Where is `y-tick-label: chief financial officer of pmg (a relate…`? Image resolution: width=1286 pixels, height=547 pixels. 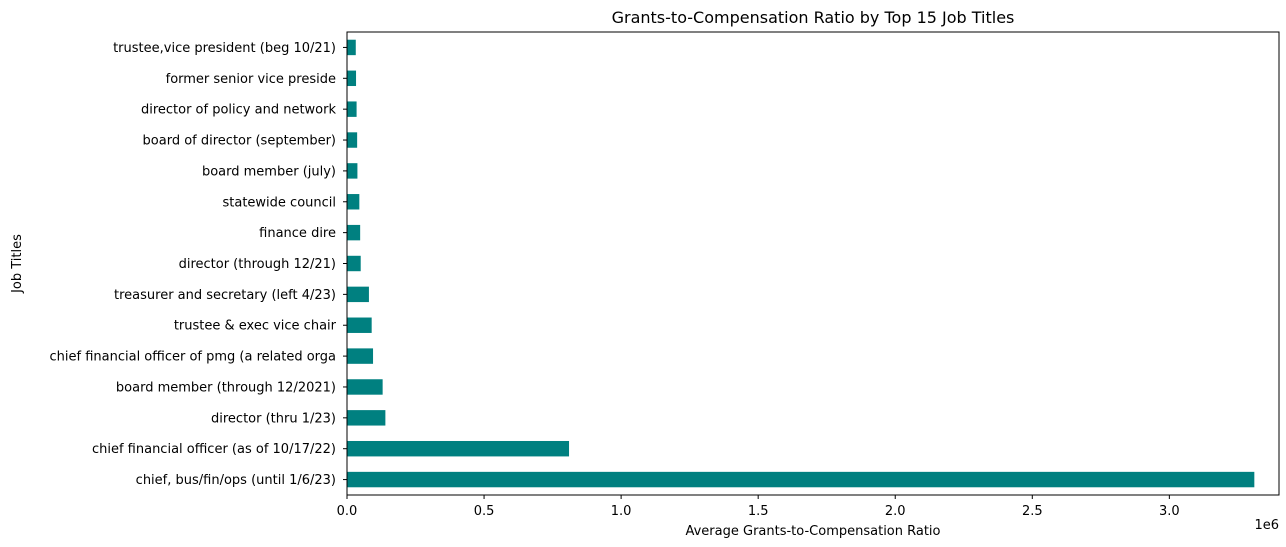 y-tick-label: chief financial officer of pmg (a relate… is located at coordinates (193, 357).